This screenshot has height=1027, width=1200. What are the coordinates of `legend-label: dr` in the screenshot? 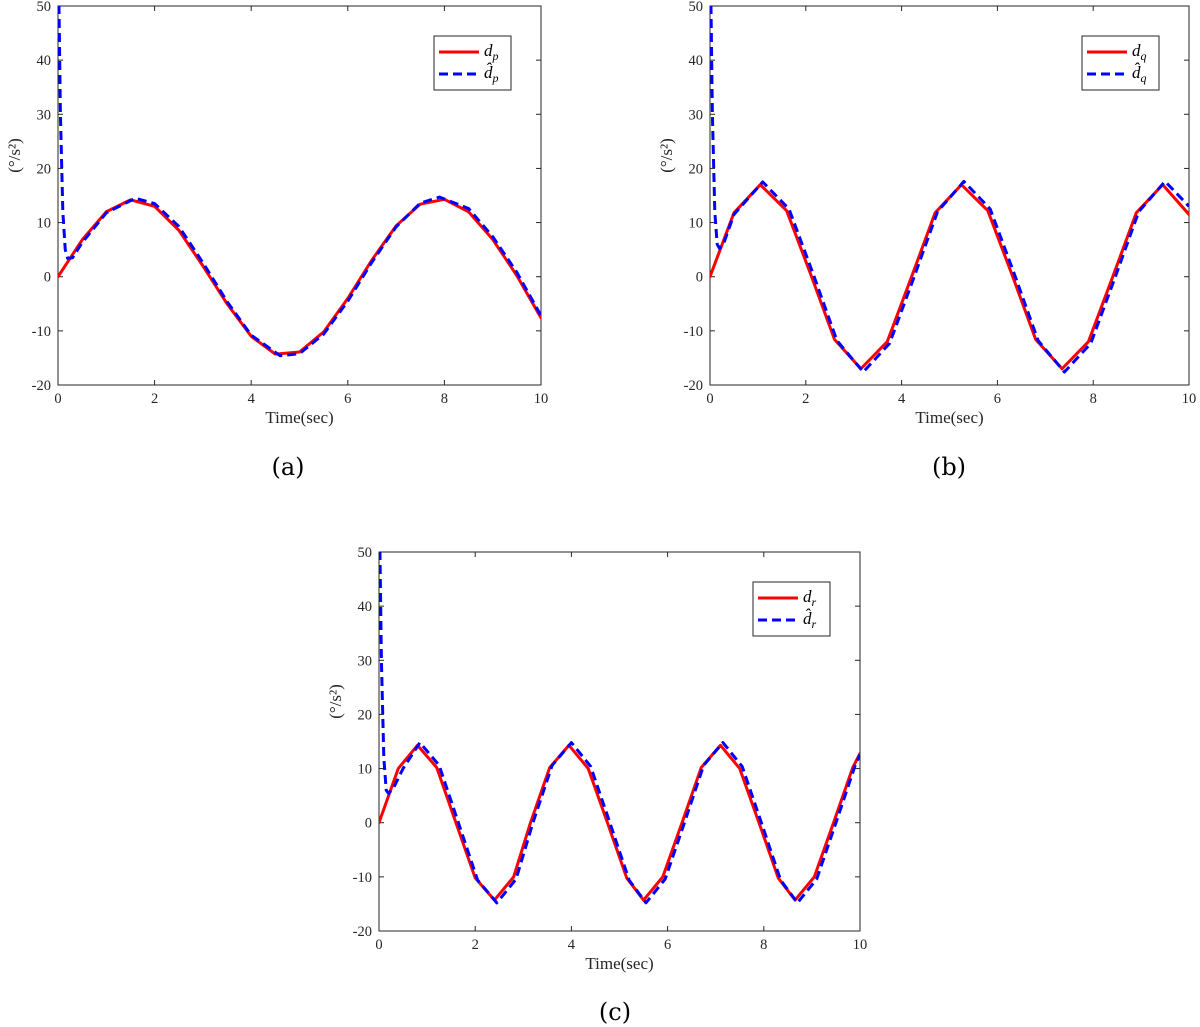 It's located at (810, 598).